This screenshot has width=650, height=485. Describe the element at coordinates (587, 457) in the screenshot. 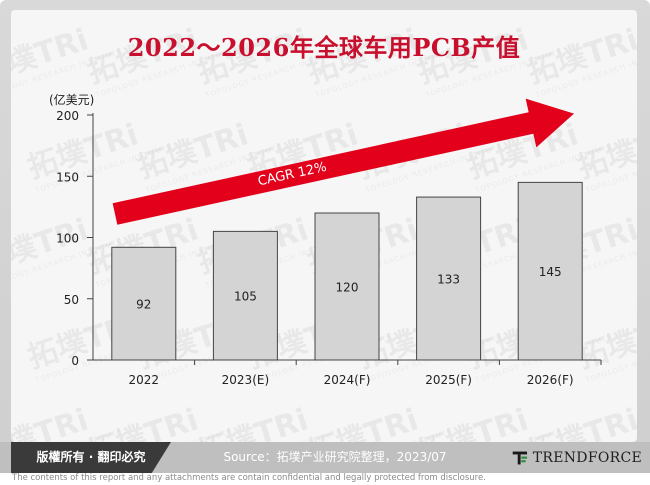

I see `logo-text: TRENDFORCE` at that location.